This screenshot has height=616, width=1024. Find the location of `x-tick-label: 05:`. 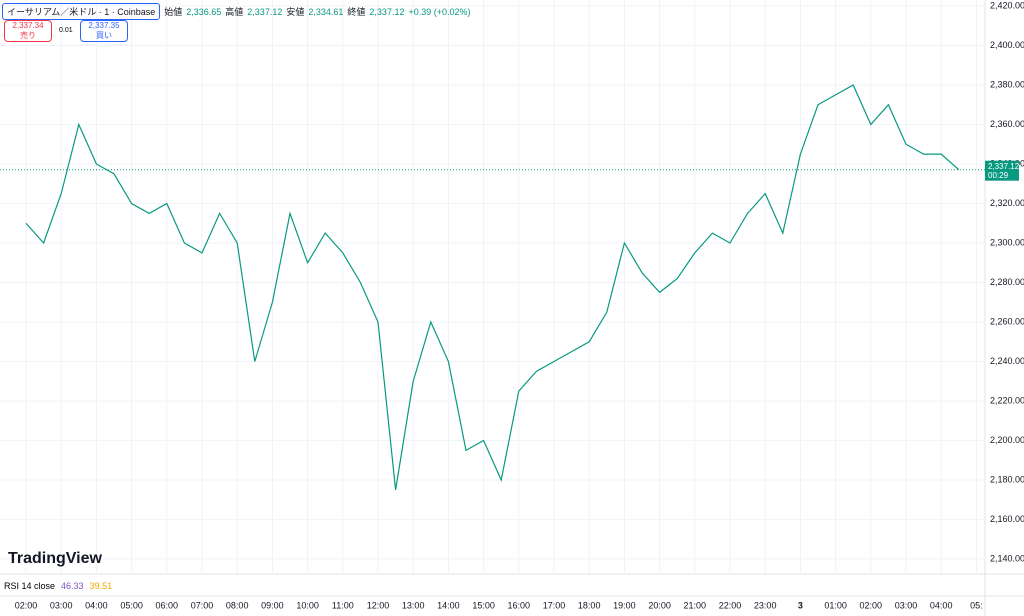

x-tick-label: 05: is located at coordinates (976, 605).